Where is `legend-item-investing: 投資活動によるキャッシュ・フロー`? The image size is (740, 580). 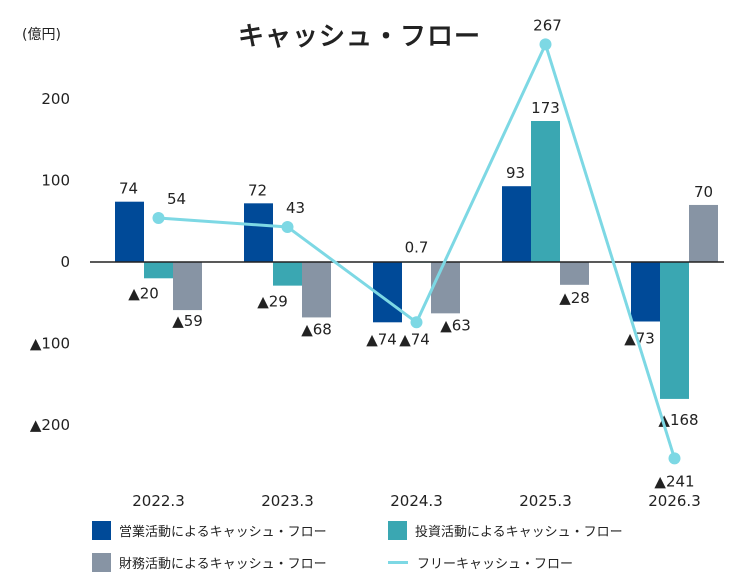
legend-item-investing: 投資活動によるキャッシュ・フロー is located at coordinates (505, 530).